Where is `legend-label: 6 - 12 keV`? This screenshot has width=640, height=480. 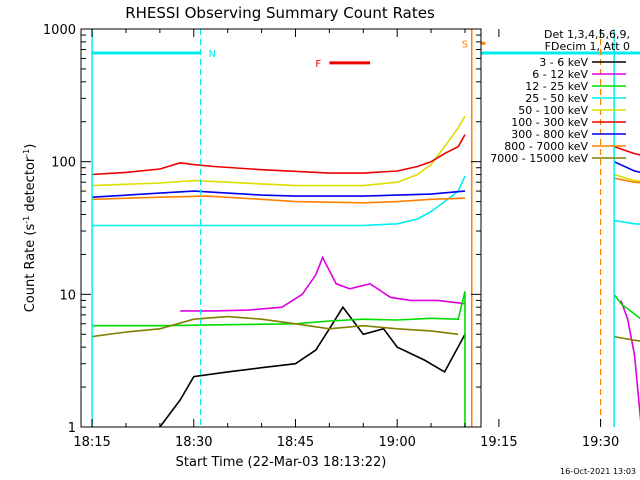
legend-label: 6 - 12 keV is located at coordinates (560, 74).